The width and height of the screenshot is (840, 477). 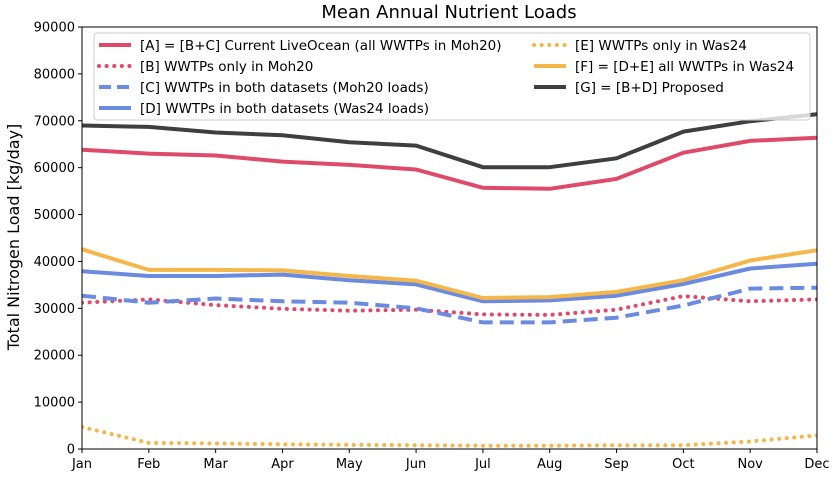 I want to click on series-line-d, so click(x=449, y=282).